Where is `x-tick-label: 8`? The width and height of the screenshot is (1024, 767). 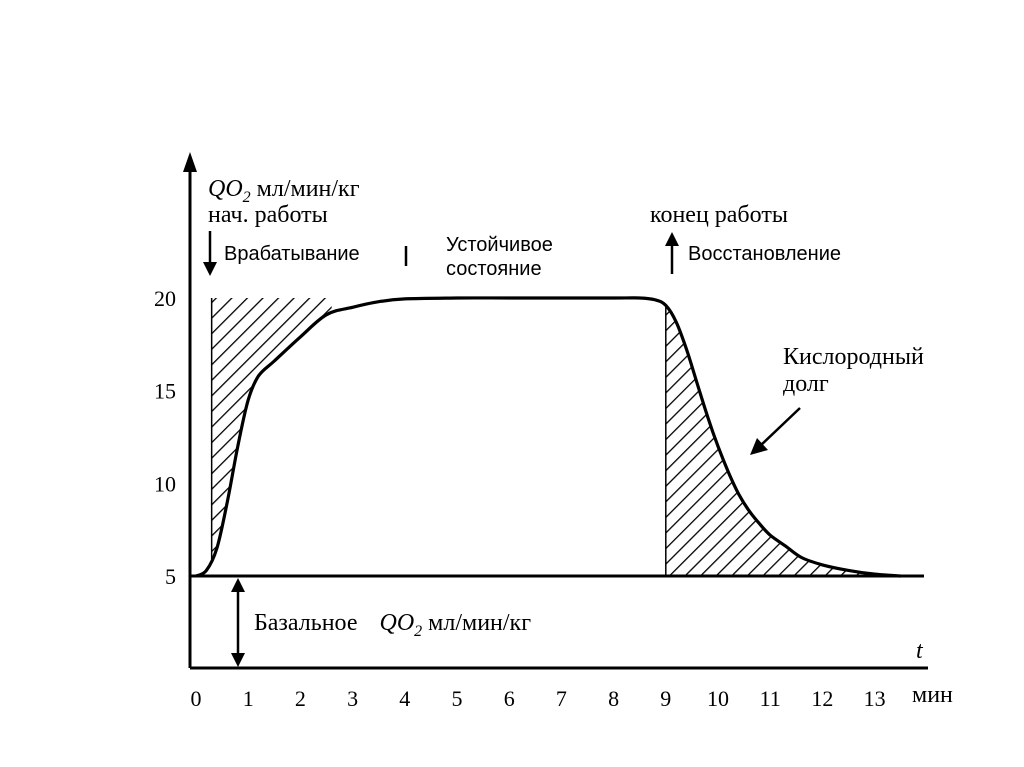 x-tick-label: 8 is located at coordinates (613, 698).